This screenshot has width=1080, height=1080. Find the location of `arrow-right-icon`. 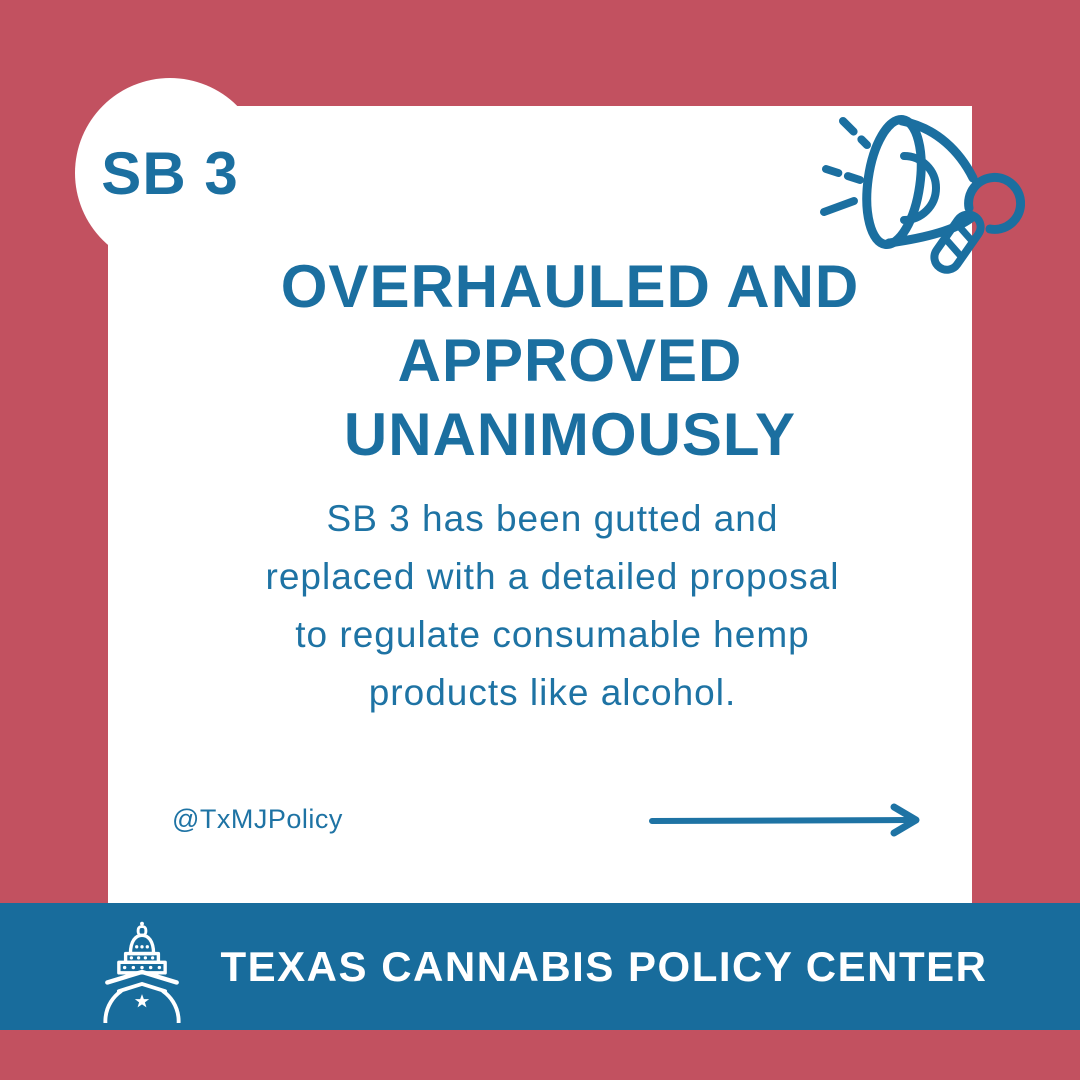

arrow-right-icon is located at coordinates (784, 820).